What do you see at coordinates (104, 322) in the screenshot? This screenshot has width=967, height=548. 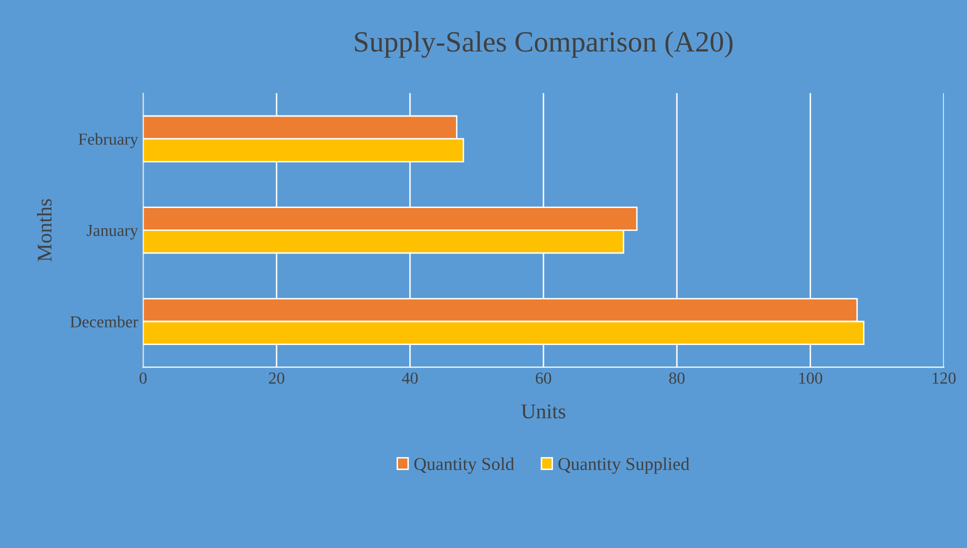 I see `y-tick-label: December` at bounding box center [104, 322].